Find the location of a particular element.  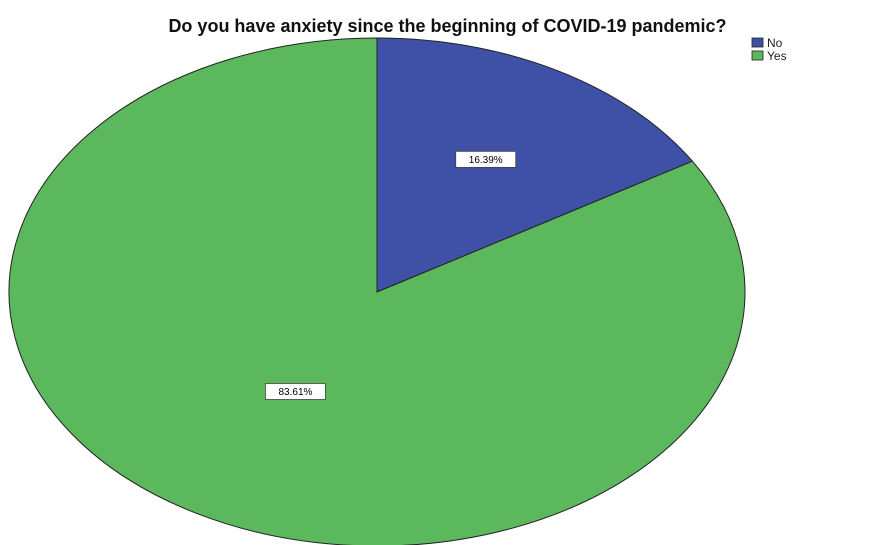

slice-label-text: 16.39% is located at coordinates (486, 160).